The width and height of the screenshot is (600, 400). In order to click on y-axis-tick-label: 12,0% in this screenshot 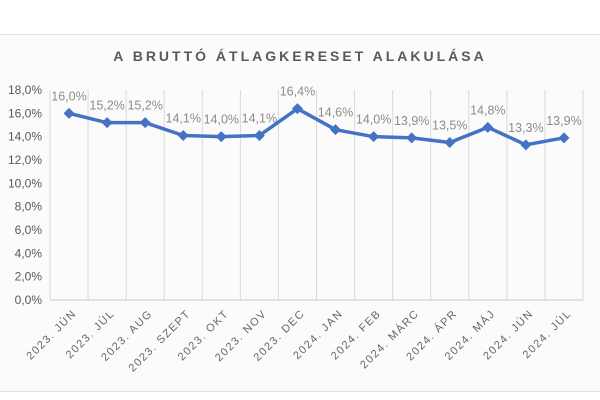, I will do `click(25, 160)`.